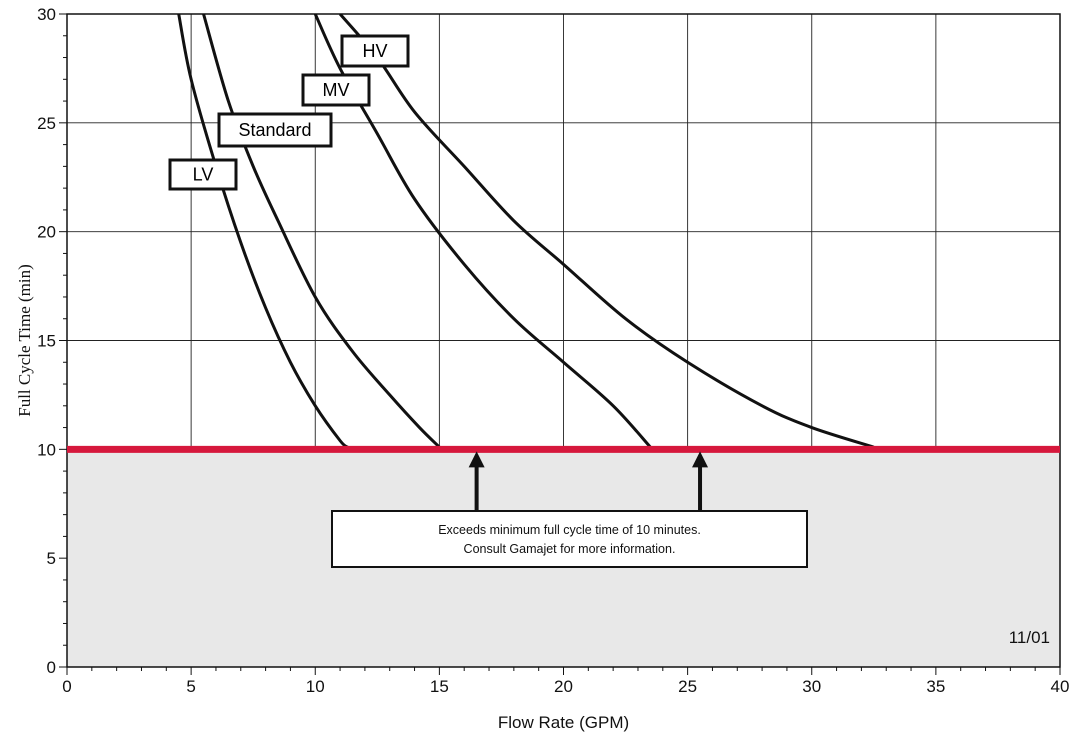 This screenshot has height=735, width=1092. What do you see at coordinates (66, 686) in the screenshot?
I see `x-tick-label: 0` at bounding box center [66, 686].